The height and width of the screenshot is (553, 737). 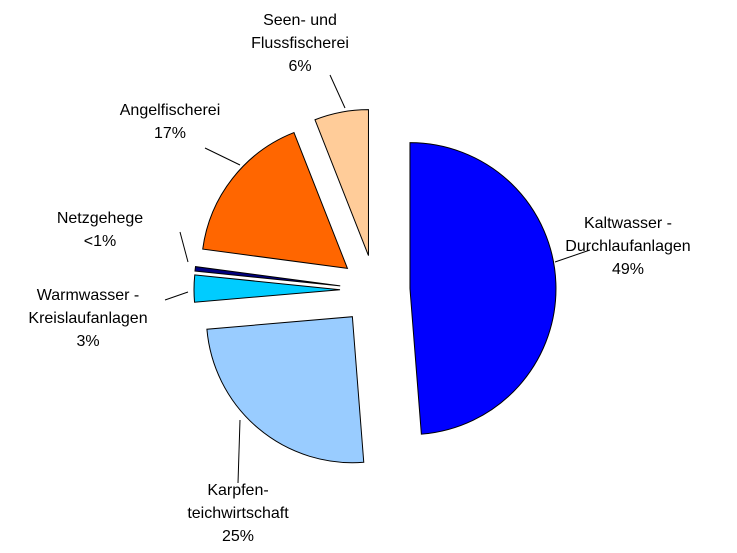 What do you see at coordinates (170, 133) in the screenshot?
I see `value-label: 17%` at bounding box center [170, 133].